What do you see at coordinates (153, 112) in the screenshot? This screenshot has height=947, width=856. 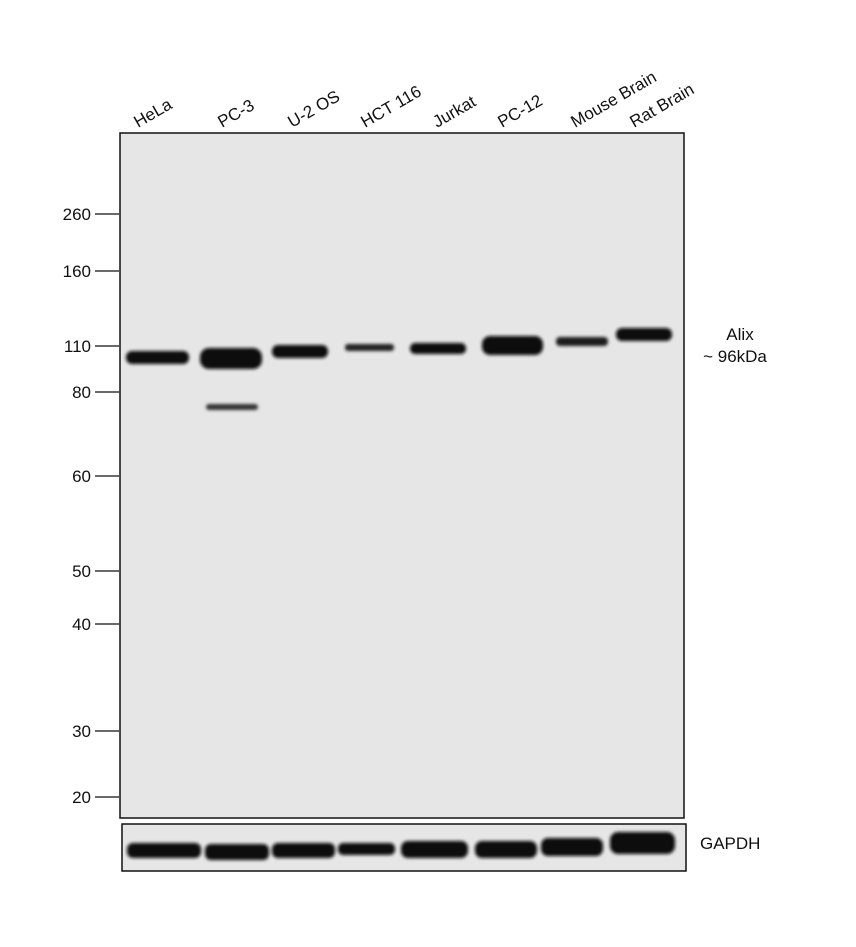 I see `lane-label: HeLa` at bounding box center [153, 112].